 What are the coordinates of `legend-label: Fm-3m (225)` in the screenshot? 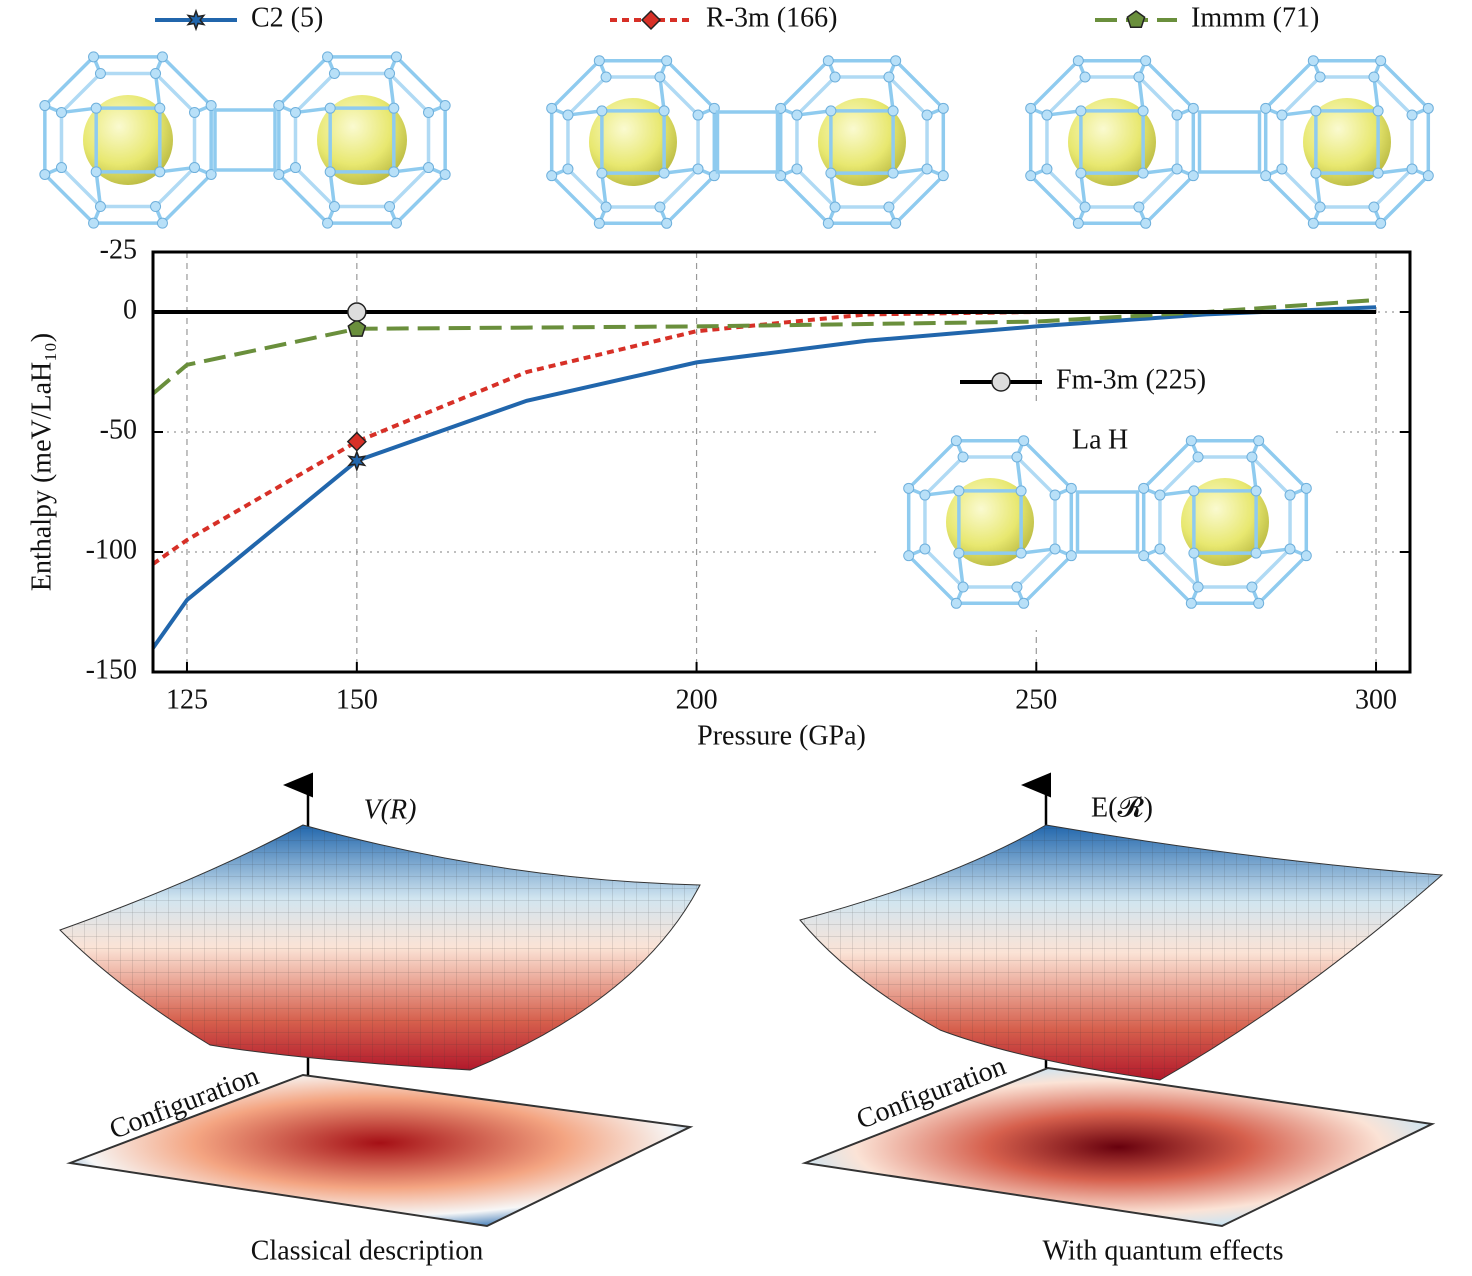 It's located at (1131, 379).